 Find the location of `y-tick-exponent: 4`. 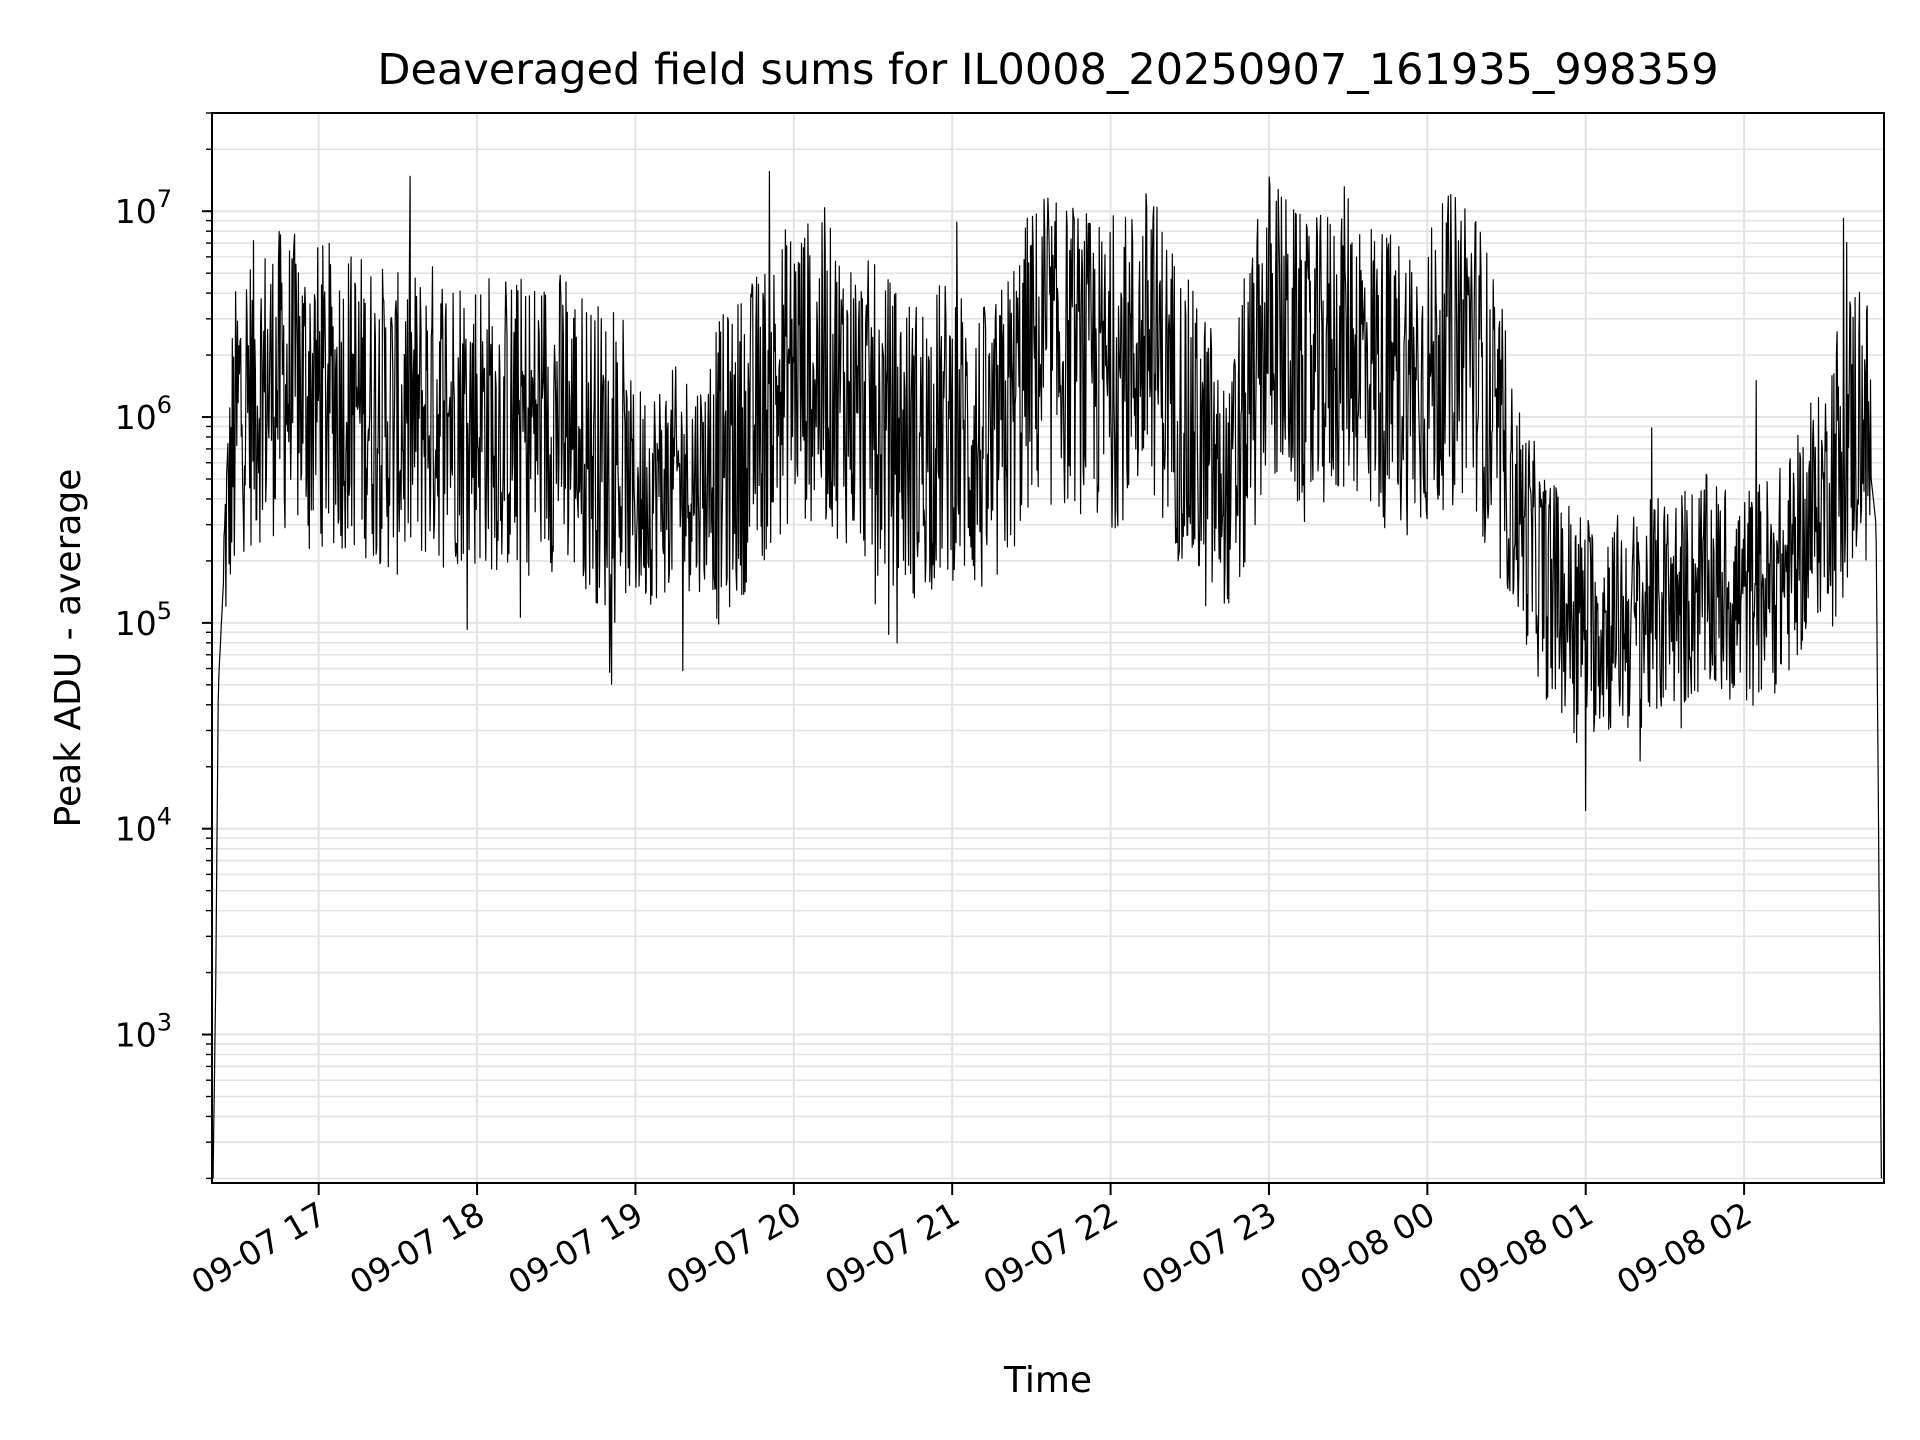

y-tick-exponent: 4 is located at coordinates (164, 817).